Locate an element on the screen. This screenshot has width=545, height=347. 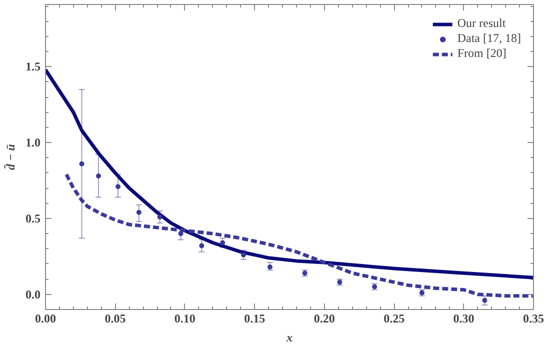
y-tick-label: 1.5 is located at coordinates (33, 67).